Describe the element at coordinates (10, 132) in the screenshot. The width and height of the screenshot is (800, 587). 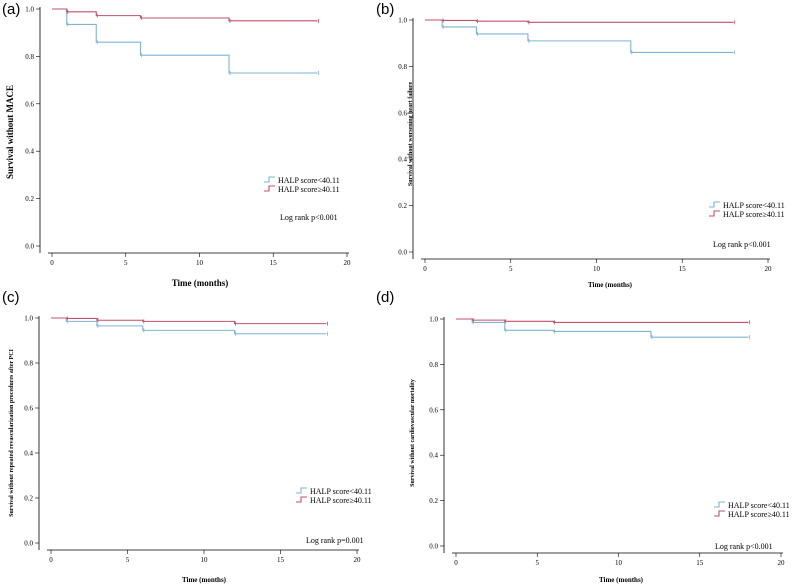
I see `panel-a-ylabel: Survival without MACE` at that location.